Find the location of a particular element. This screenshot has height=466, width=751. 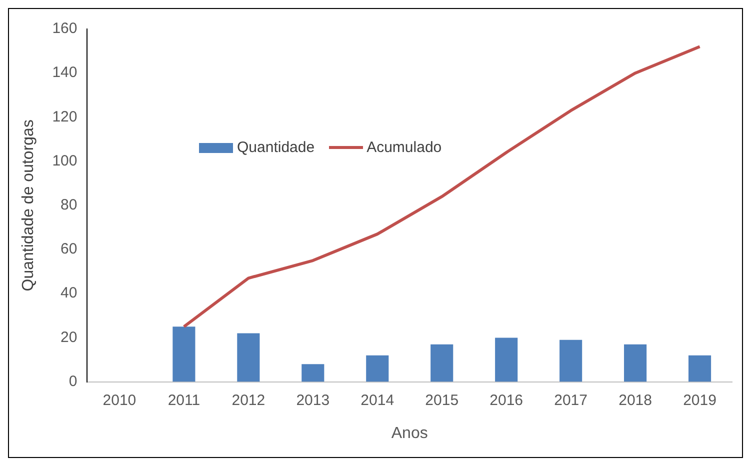

y-tick-label: 20 is located at coordinates (69, 337).